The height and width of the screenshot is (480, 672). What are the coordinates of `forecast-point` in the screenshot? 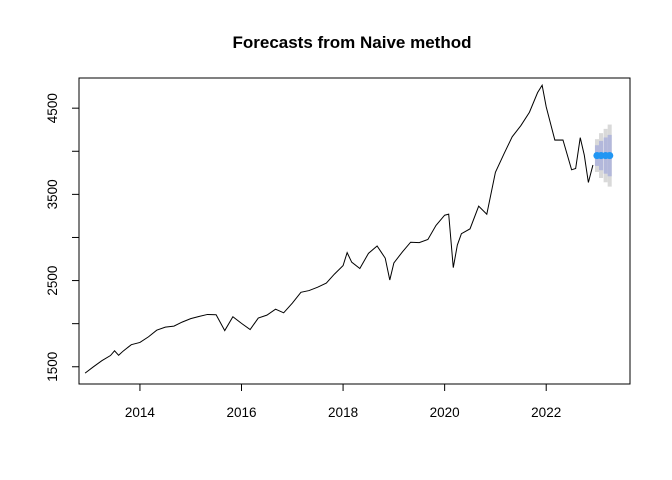 It's located at (610, 155).